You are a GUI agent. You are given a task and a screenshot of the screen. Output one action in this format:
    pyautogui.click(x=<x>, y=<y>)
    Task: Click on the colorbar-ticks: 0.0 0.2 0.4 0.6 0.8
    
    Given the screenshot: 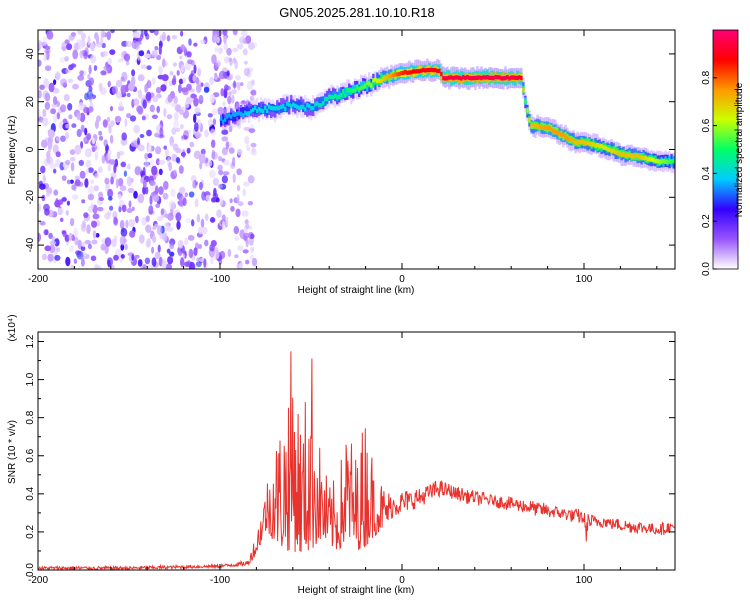 What is the action you would take?
    pyautogui.click(x=709, y=173)
    